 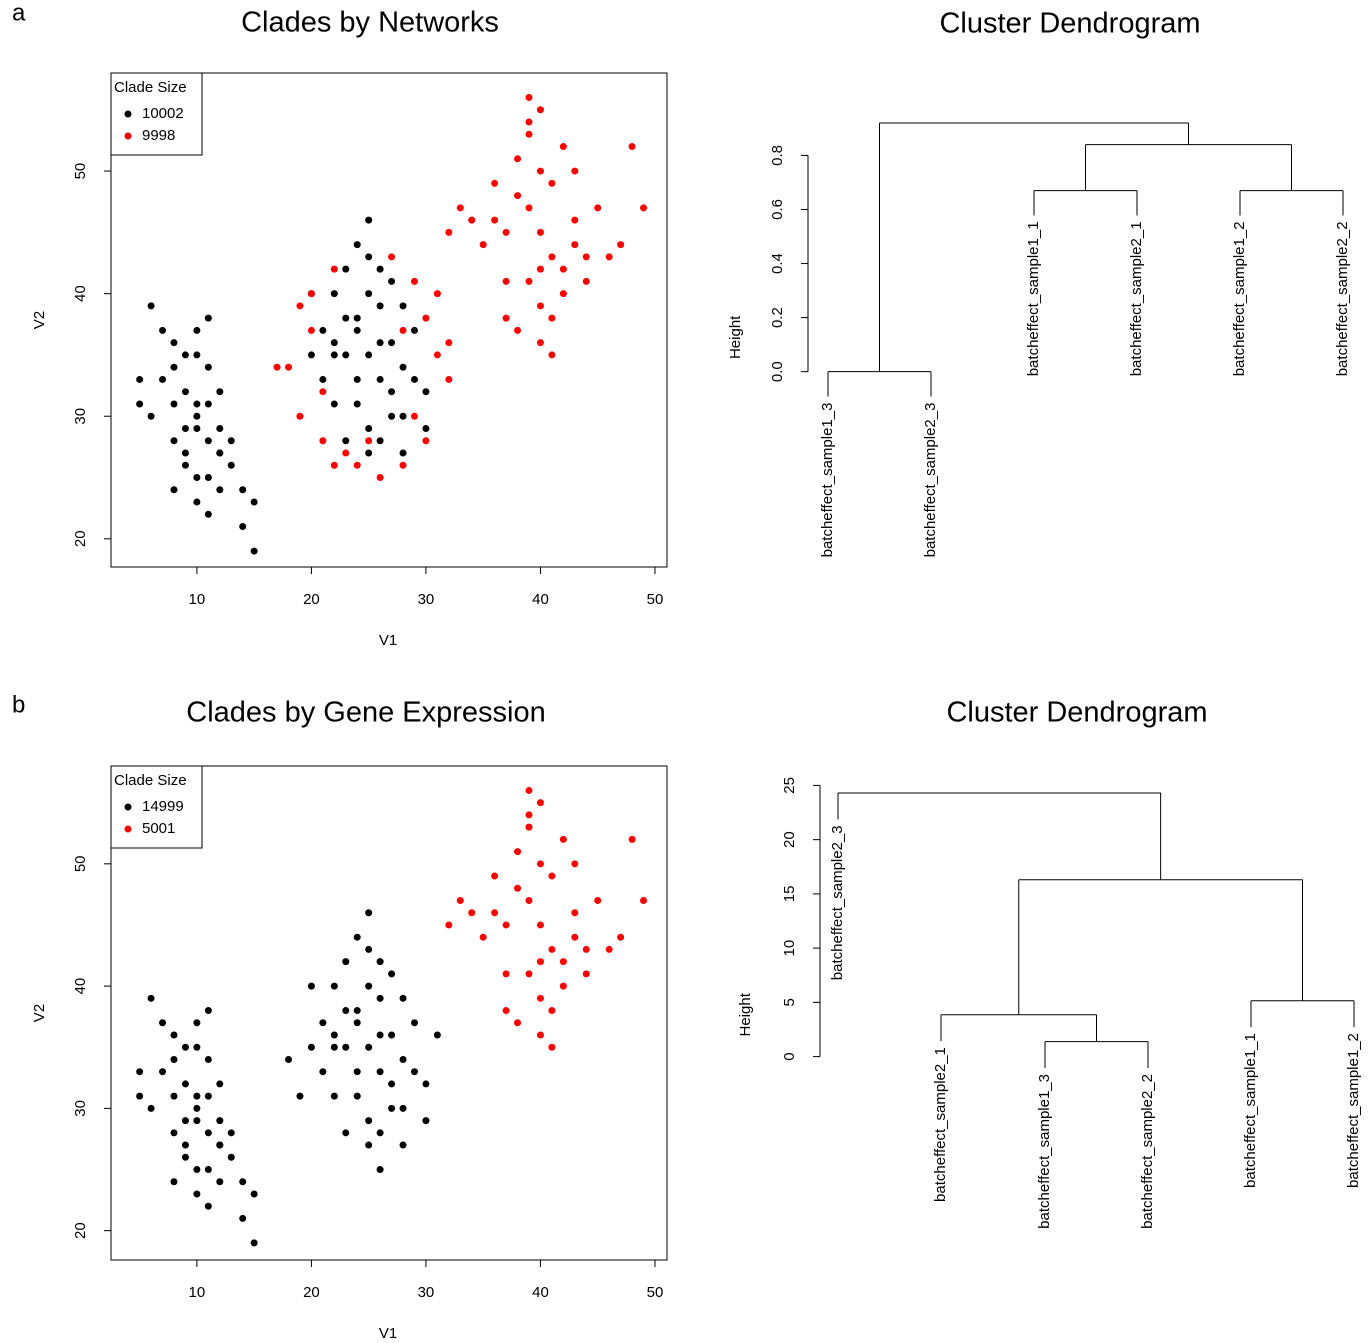 What do you see at coordinates (789, 1002) in the screenshot?
I see `y-tick-label: 5` at bounding box center [789, 1002].